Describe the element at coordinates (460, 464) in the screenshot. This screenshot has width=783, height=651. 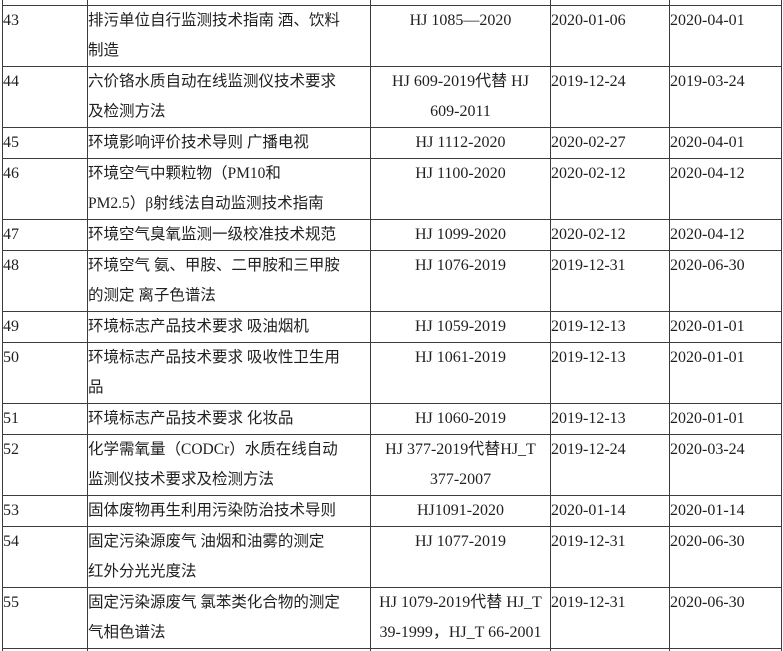
I see `standard-code-cell: HJ 377-2019代替HJ_T 377-2007` at that location.